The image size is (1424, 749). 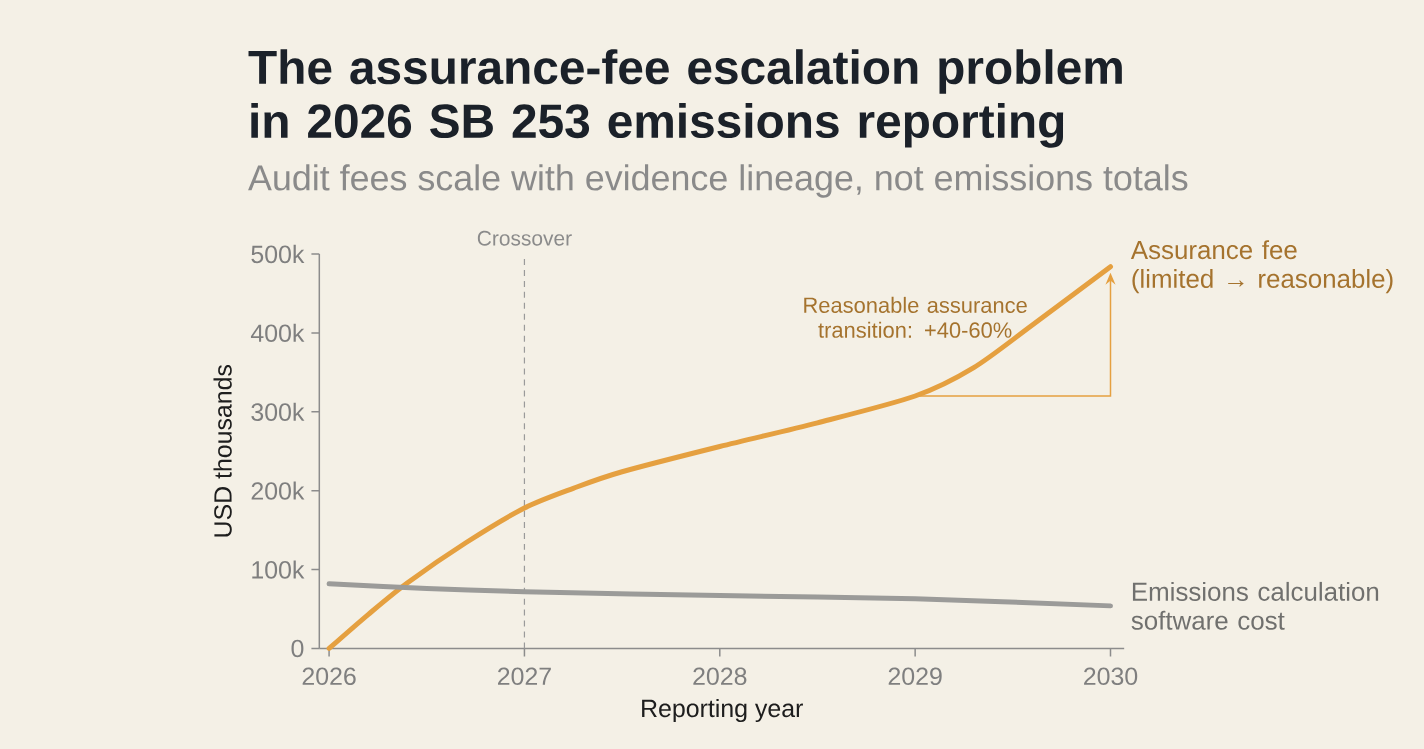 What do you see at coordinates (222, 450) in the screenshot?
I see `y-axis-title: USD thousands` at bounding box center [222, 450].